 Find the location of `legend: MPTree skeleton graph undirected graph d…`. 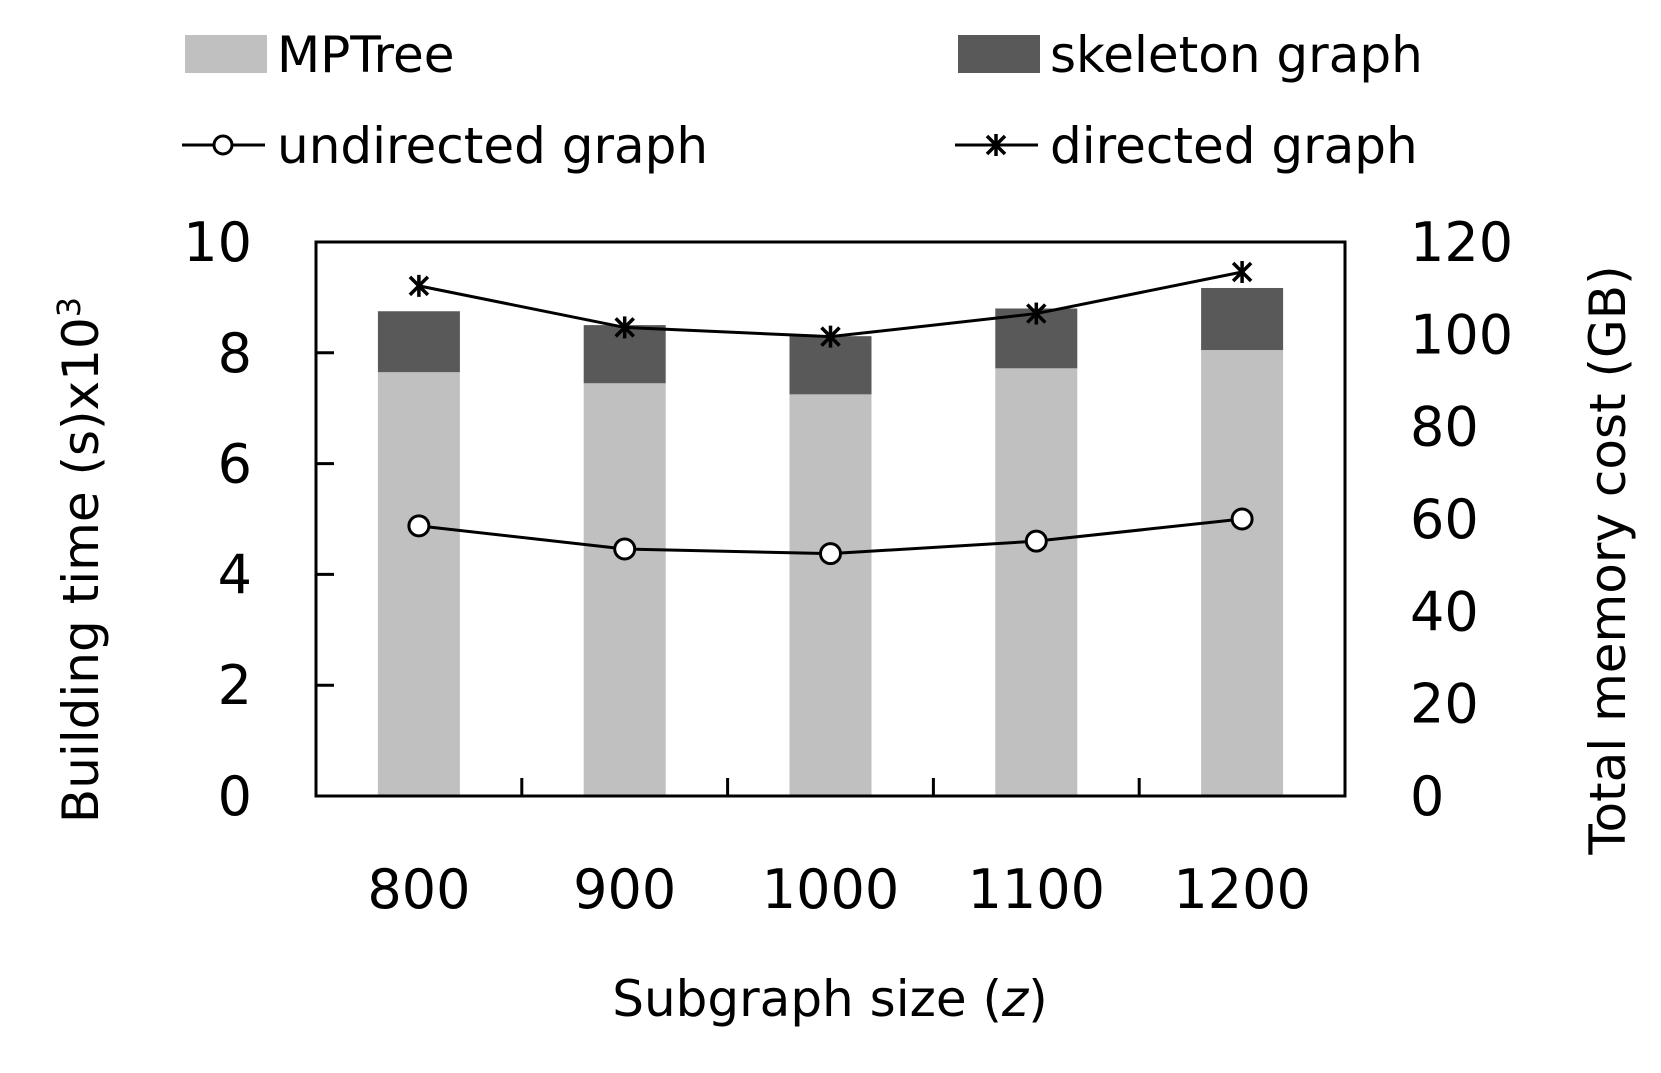

legend: MPTree skeleton graph undirected graph d… is located at coordinates (802, 100).